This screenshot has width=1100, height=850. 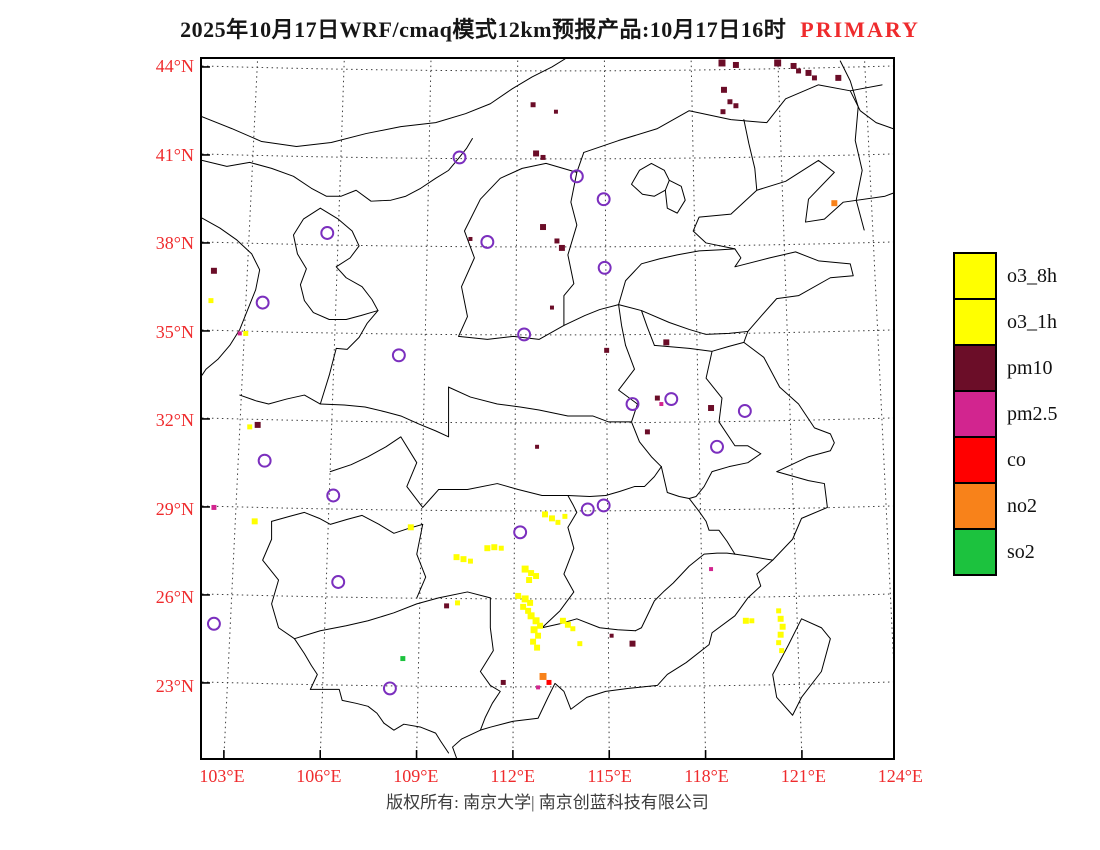 I want to click on legend-label: so2, so click(x=1021, y=551).